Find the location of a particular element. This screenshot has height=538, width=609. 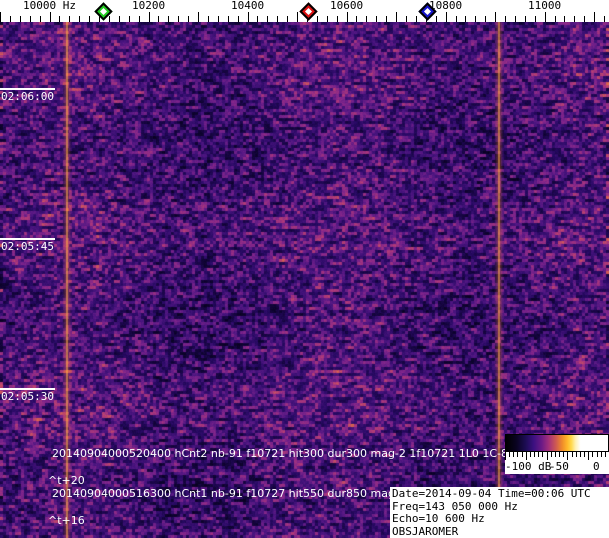

info-echo: Echo=10 600 Hz is located at coordinates (438, 519).